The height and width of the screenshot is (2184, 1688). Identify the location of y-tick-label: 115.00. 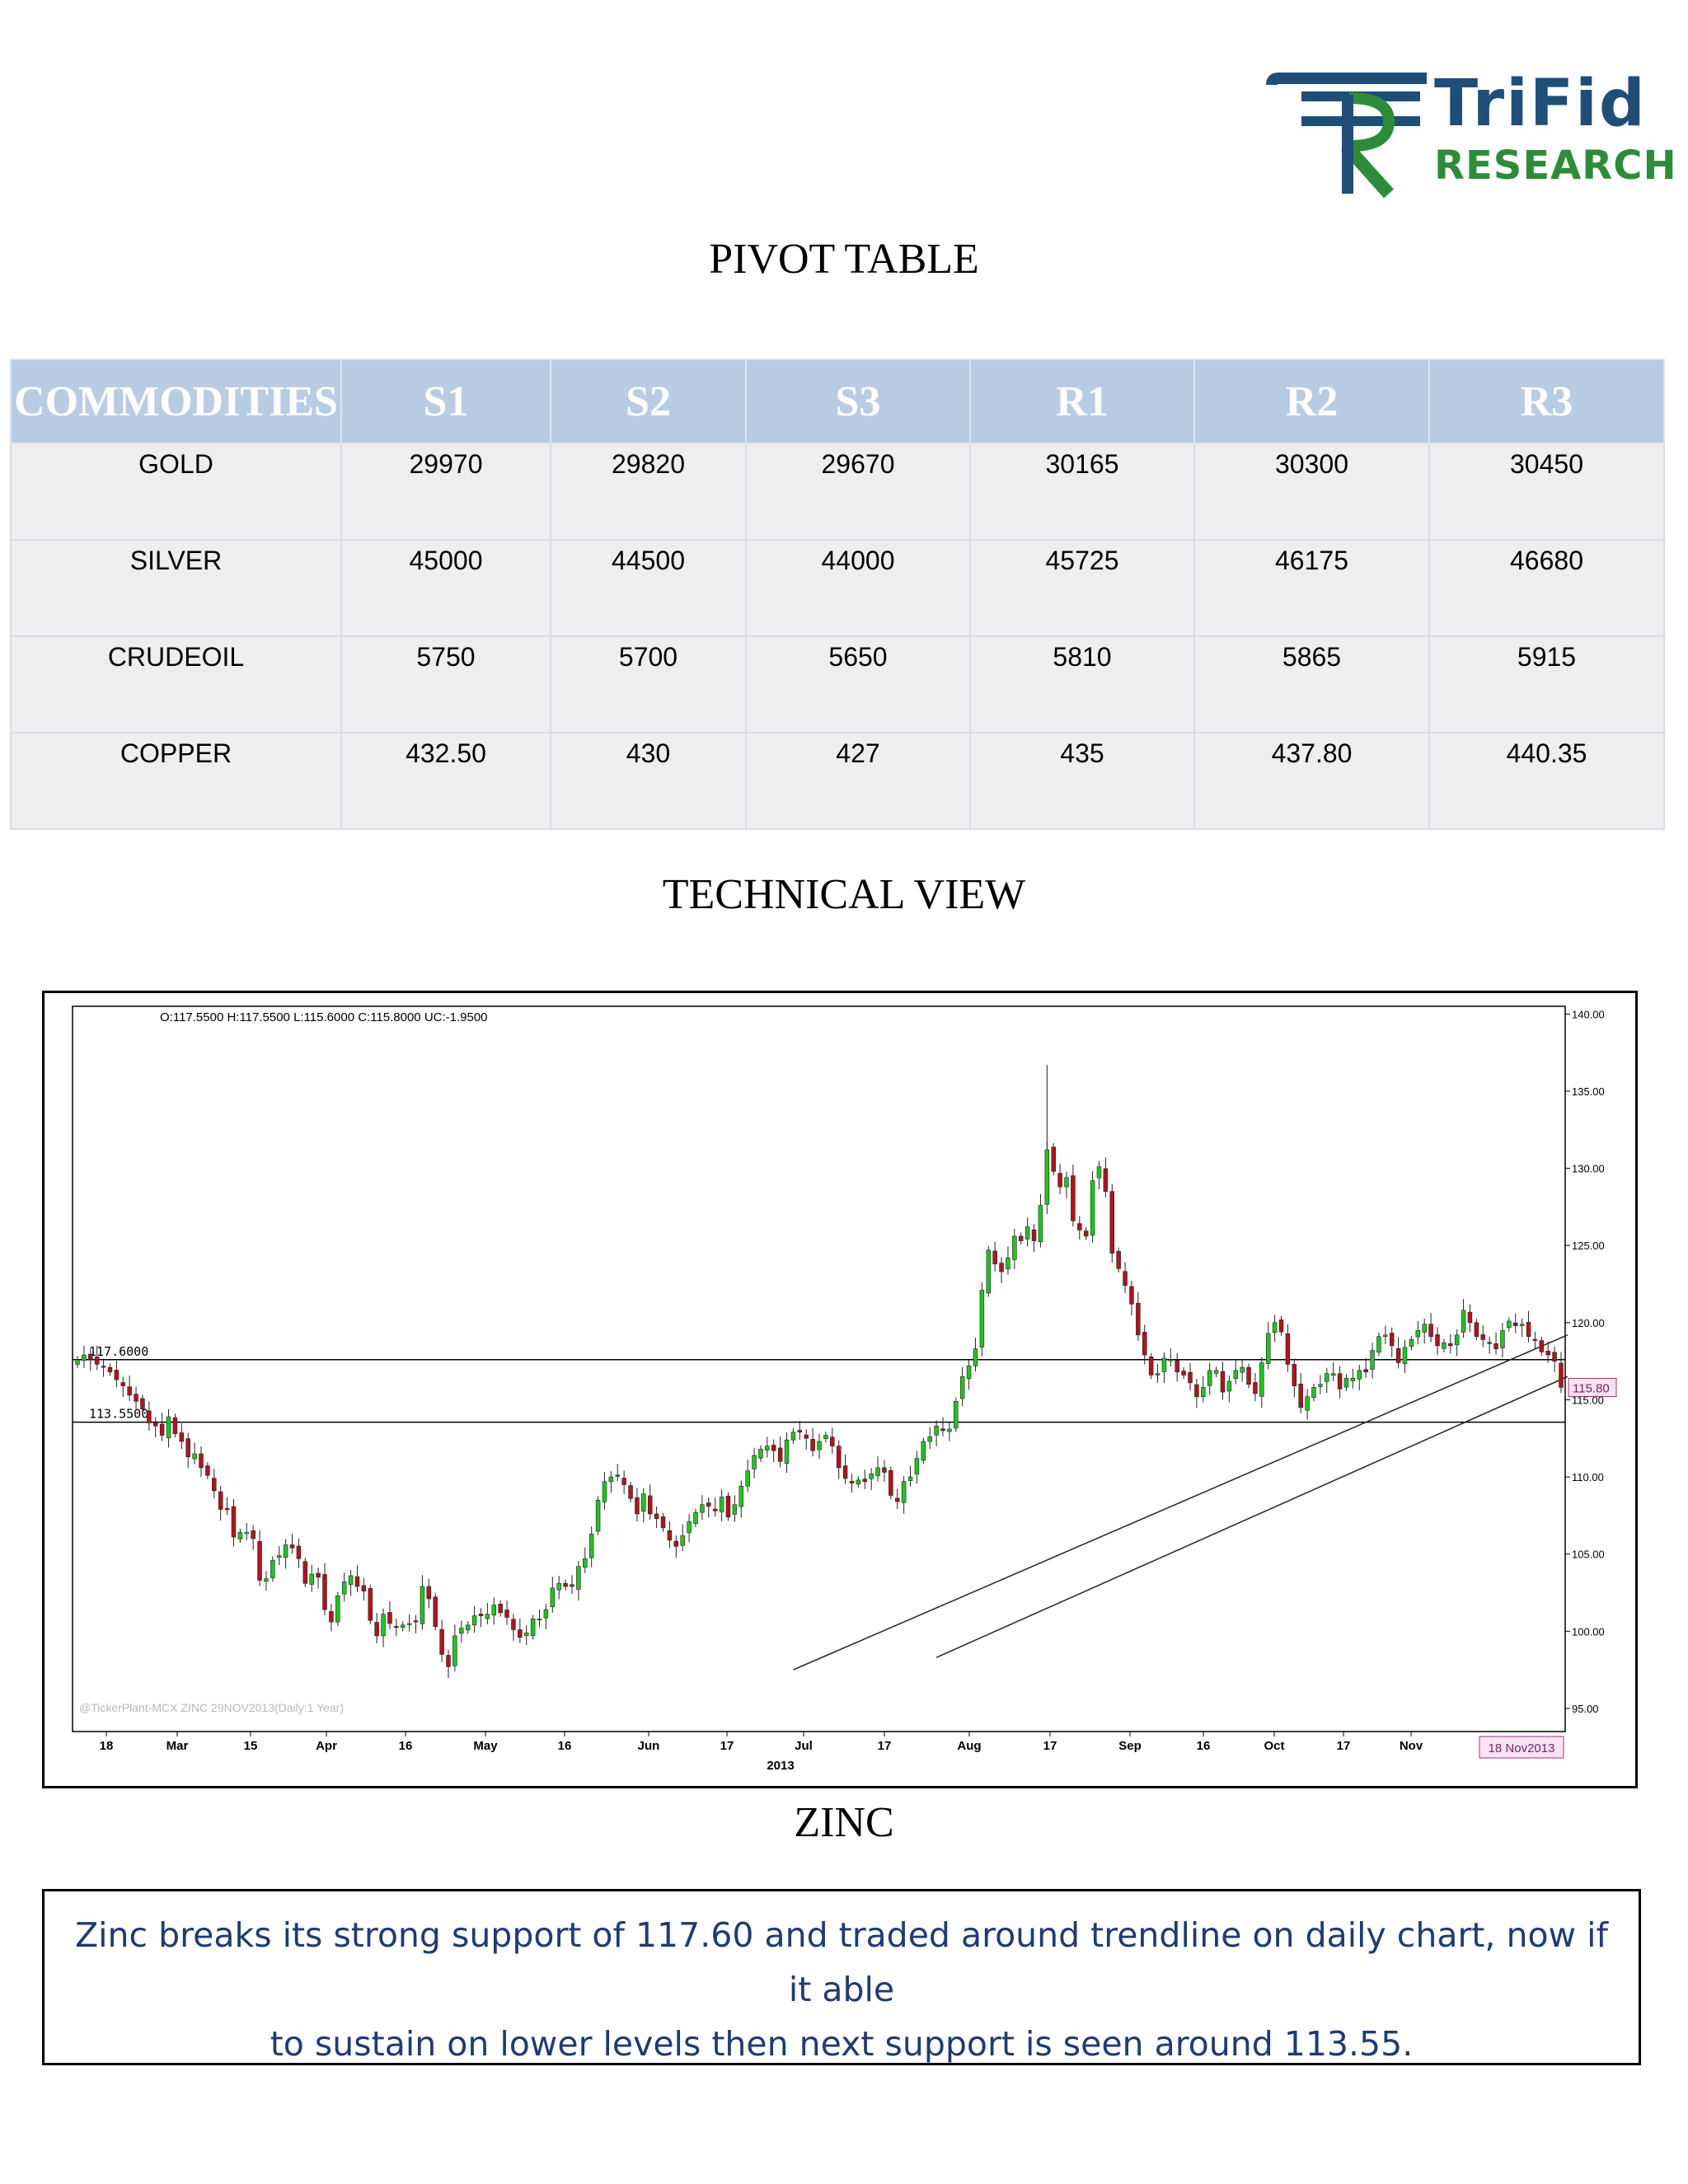
(1588, 1400).